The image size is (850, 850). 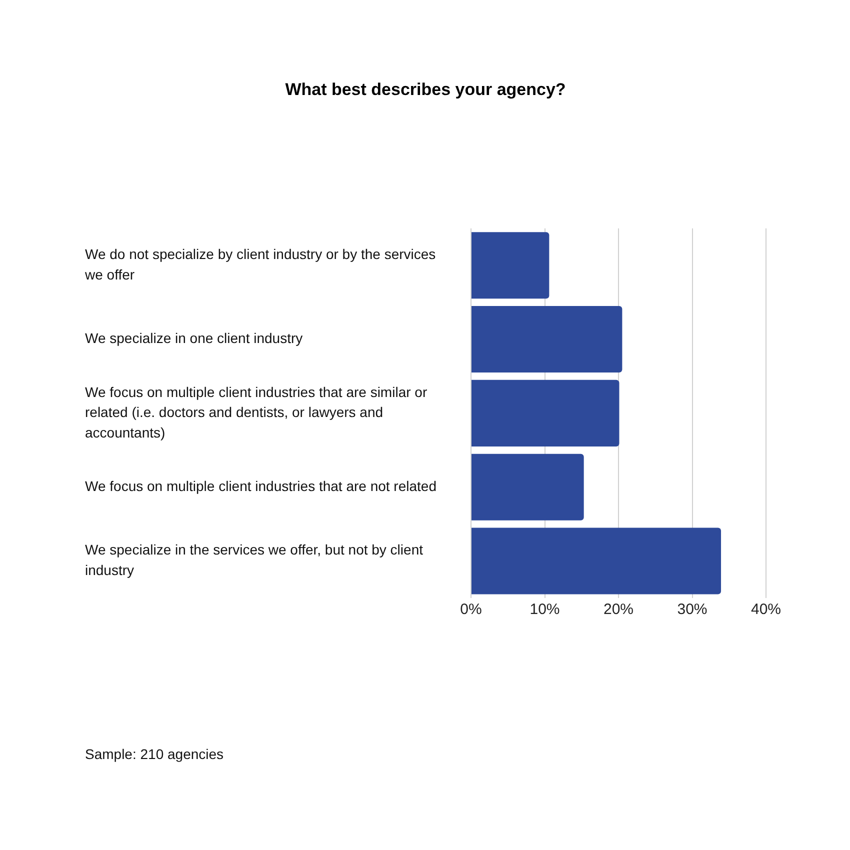 I want to click on x-tick-label: 10%, so click(x=545, y=609).